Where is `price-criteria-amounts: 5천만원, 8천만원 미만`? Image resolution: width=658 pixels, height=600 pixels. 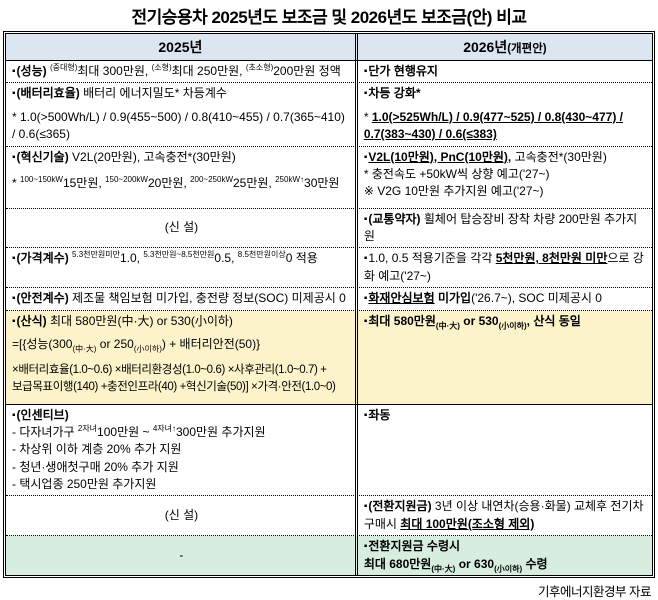 price-criteria-amounts: 5천만원, 8천만원 미만 is located at coordinates (551, 258).